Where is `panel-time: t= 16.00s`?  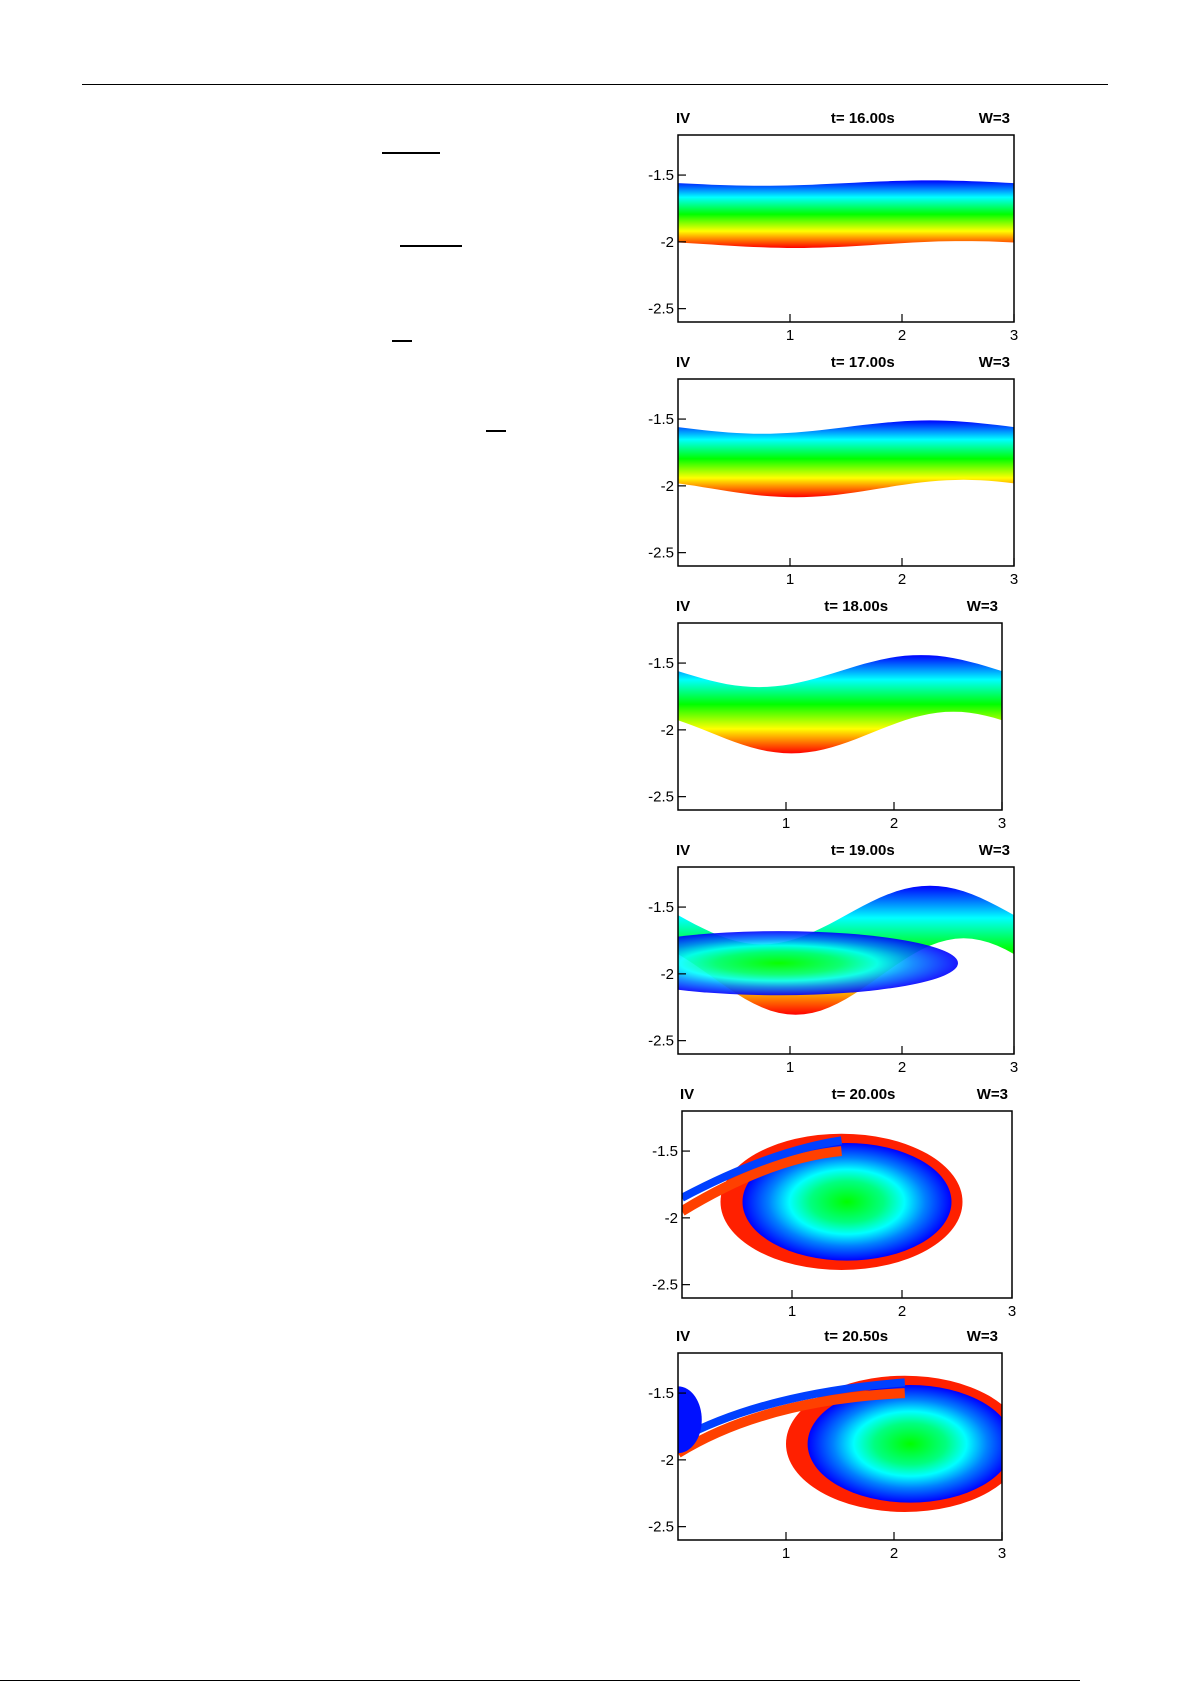
panel-time: t= 16.00s is located at coordinates (863, 118).